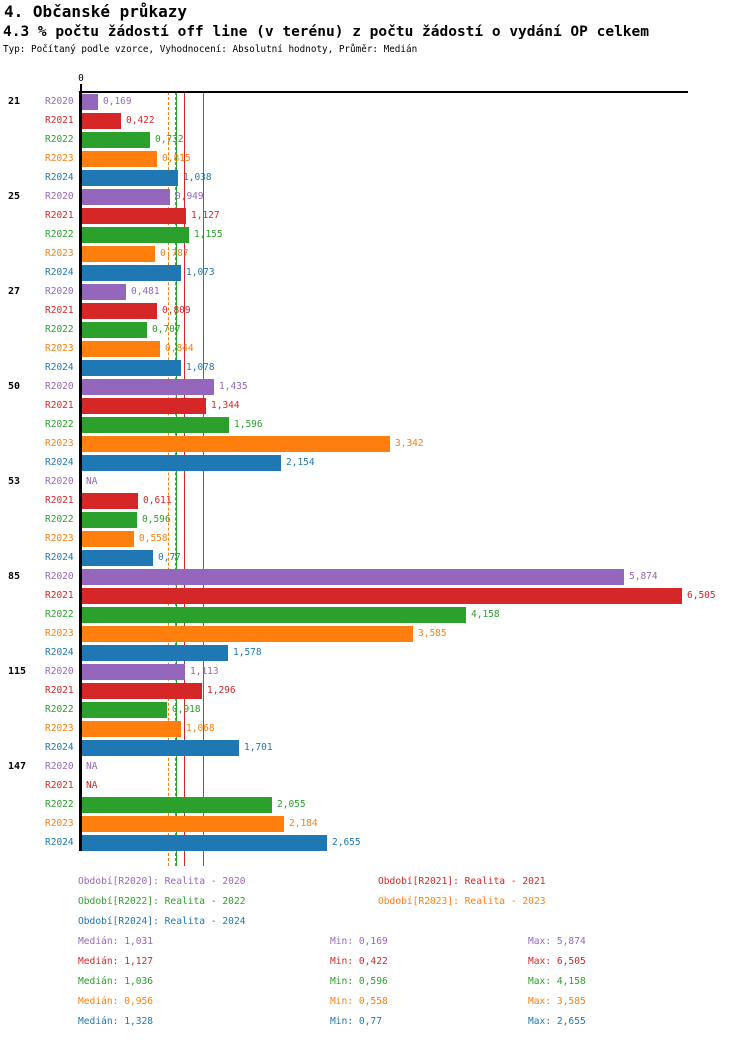 This screenshot has height=1040, width=750. I want to click on median-line-r2022, so click(176, 479).